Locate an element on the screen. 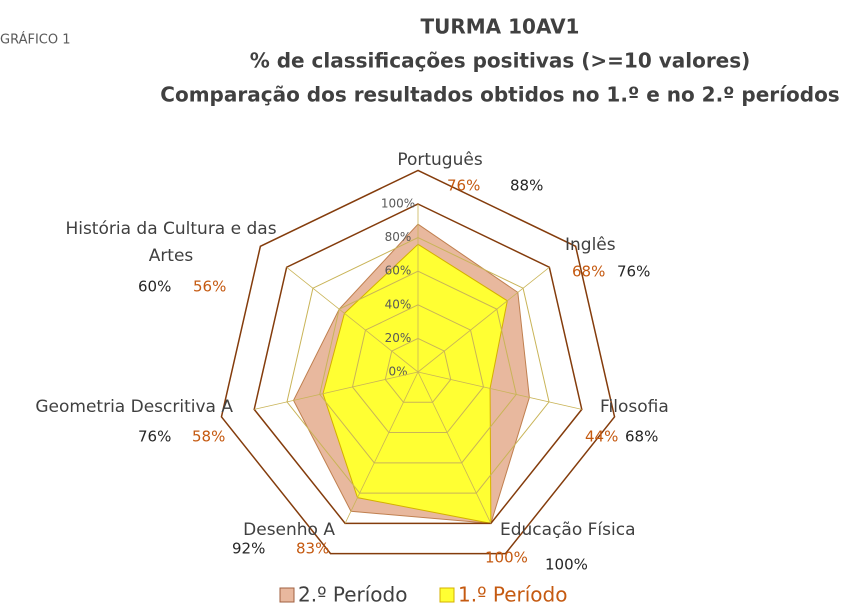 The width and height of the screenshot is (855, 607). y-tick-label: 60% is located at coordinates (398, 271).